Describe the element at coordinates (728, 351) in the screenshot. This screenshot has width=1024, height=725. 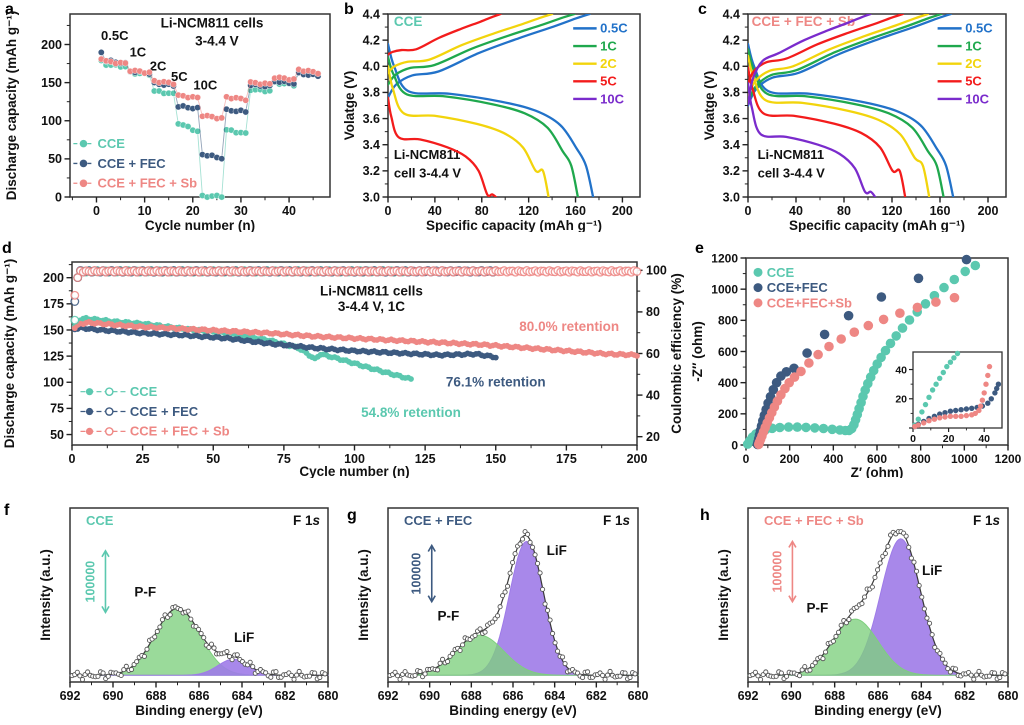
I see `y-axis: 0 200 400 600 800 1000 1200` at that location.